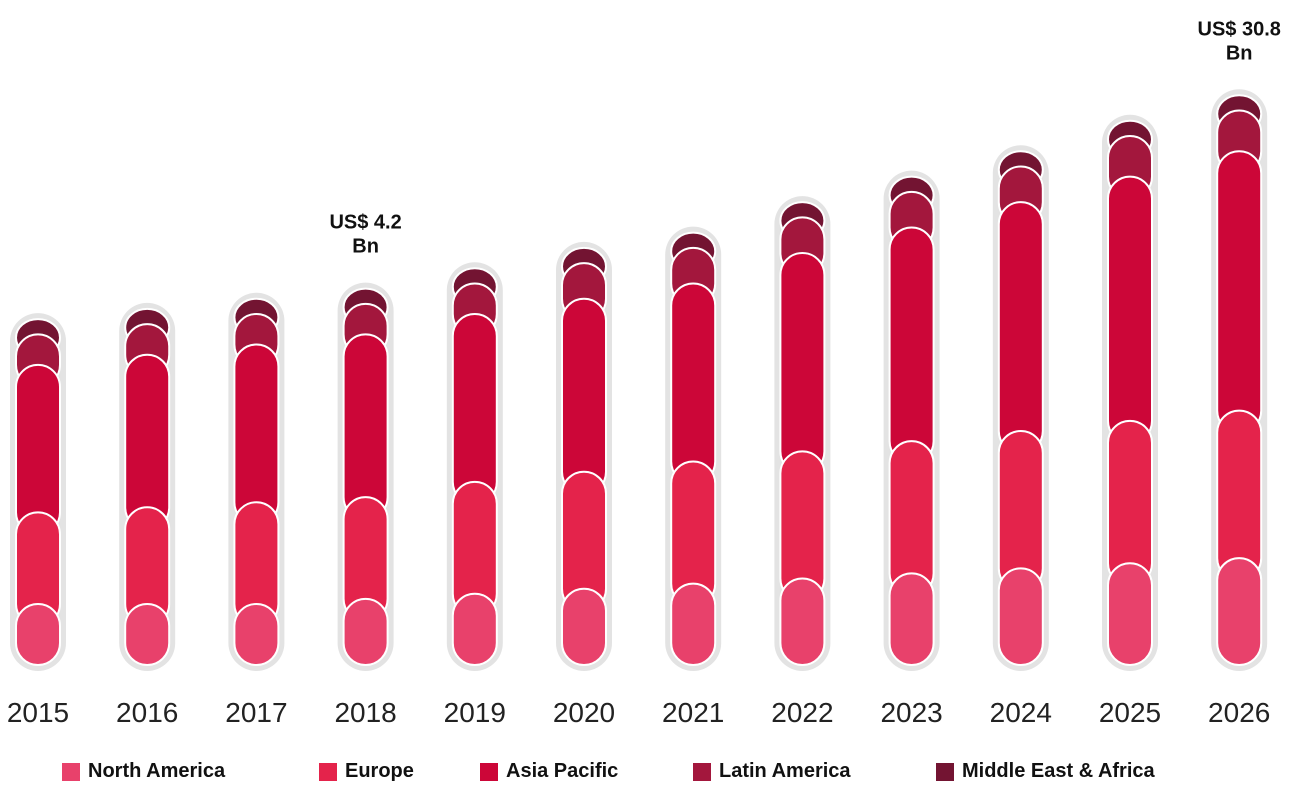  What do you see at coordinates (1239, 611) in the screenshot?
I see `bar-segment-north-america-2026` at bounding box center [1239, 611].